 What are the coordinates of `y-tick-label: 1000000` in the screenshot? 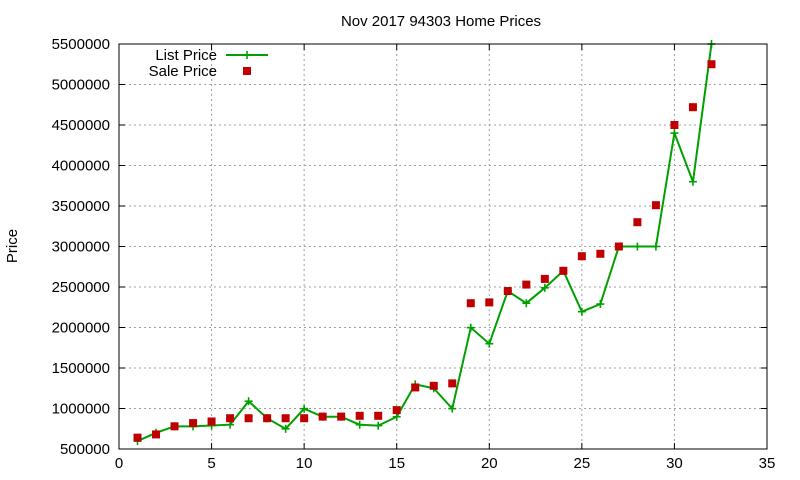 It's located at (81, 409).